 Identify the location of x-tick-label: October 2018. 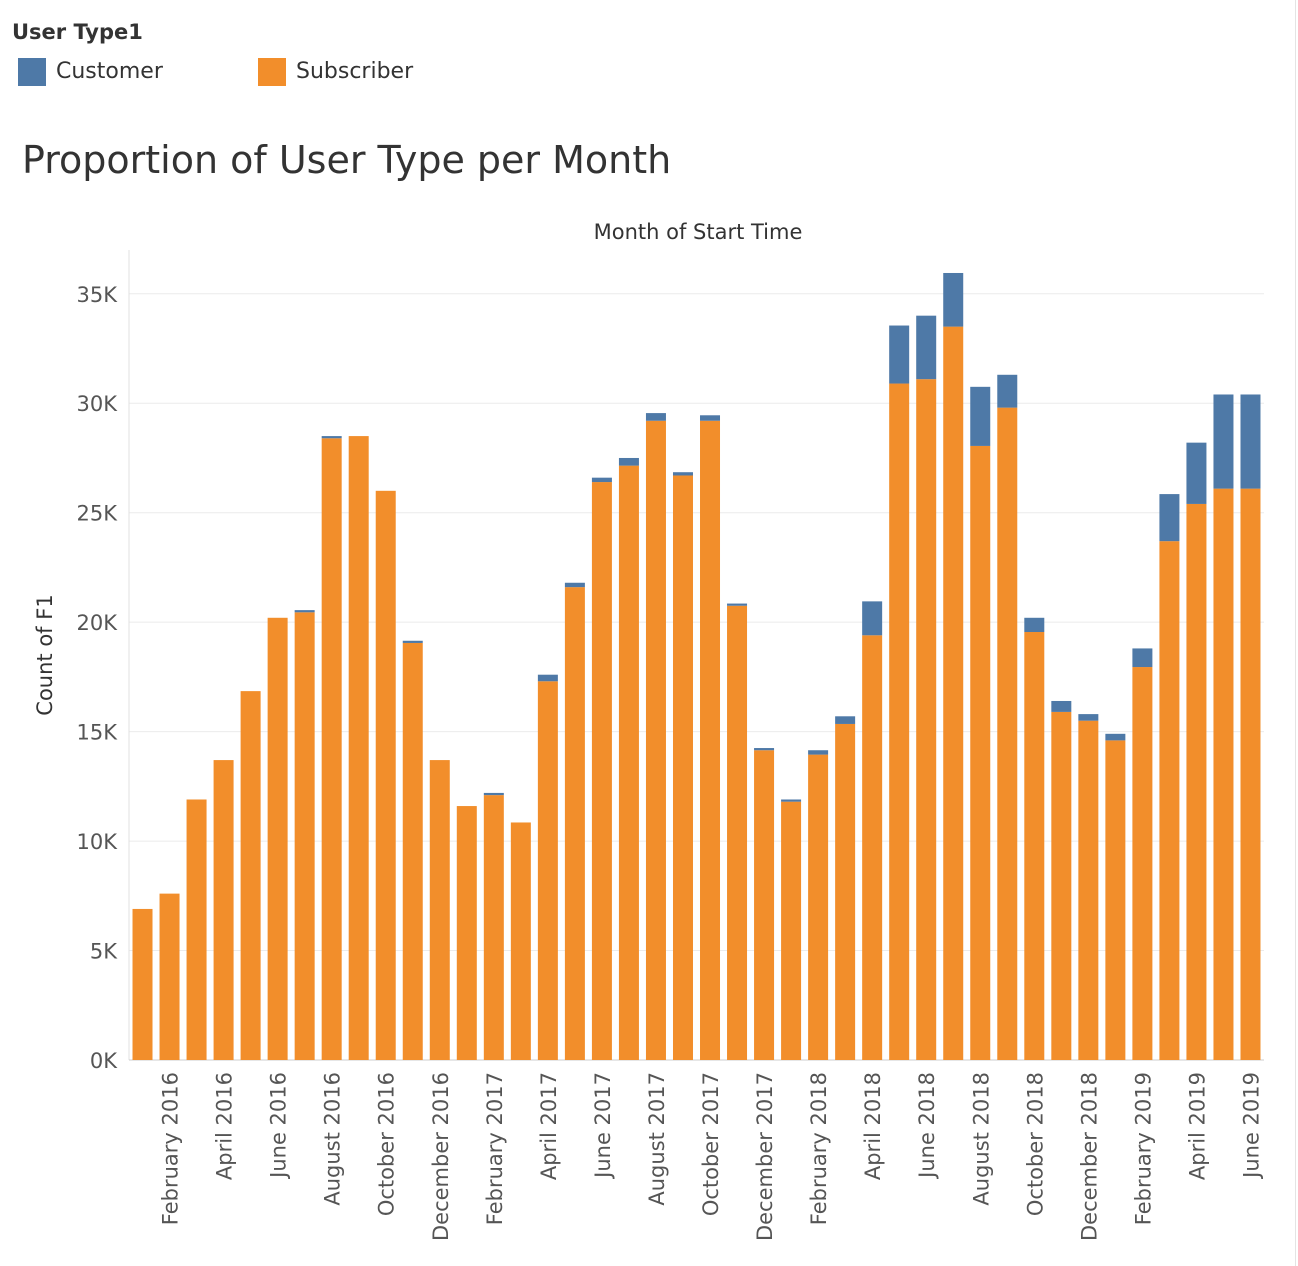
(1035, 1144).